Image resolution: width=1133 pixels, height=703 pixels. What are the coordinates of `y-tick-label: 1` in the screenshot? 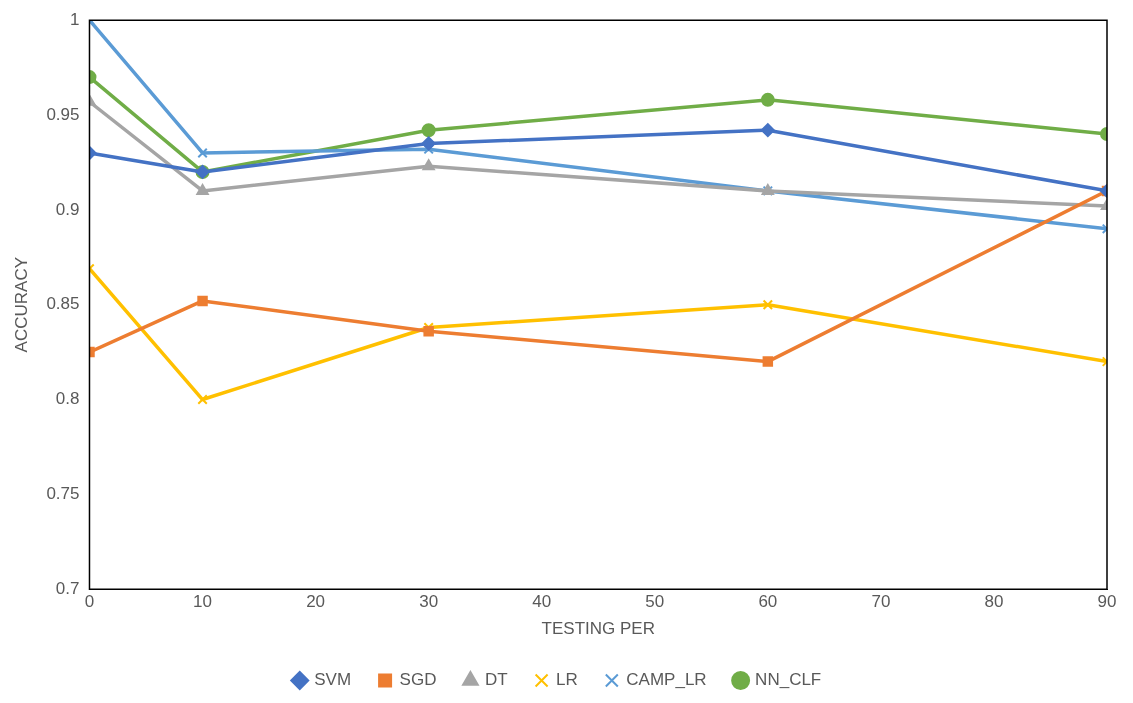 It's located at (75, 19).